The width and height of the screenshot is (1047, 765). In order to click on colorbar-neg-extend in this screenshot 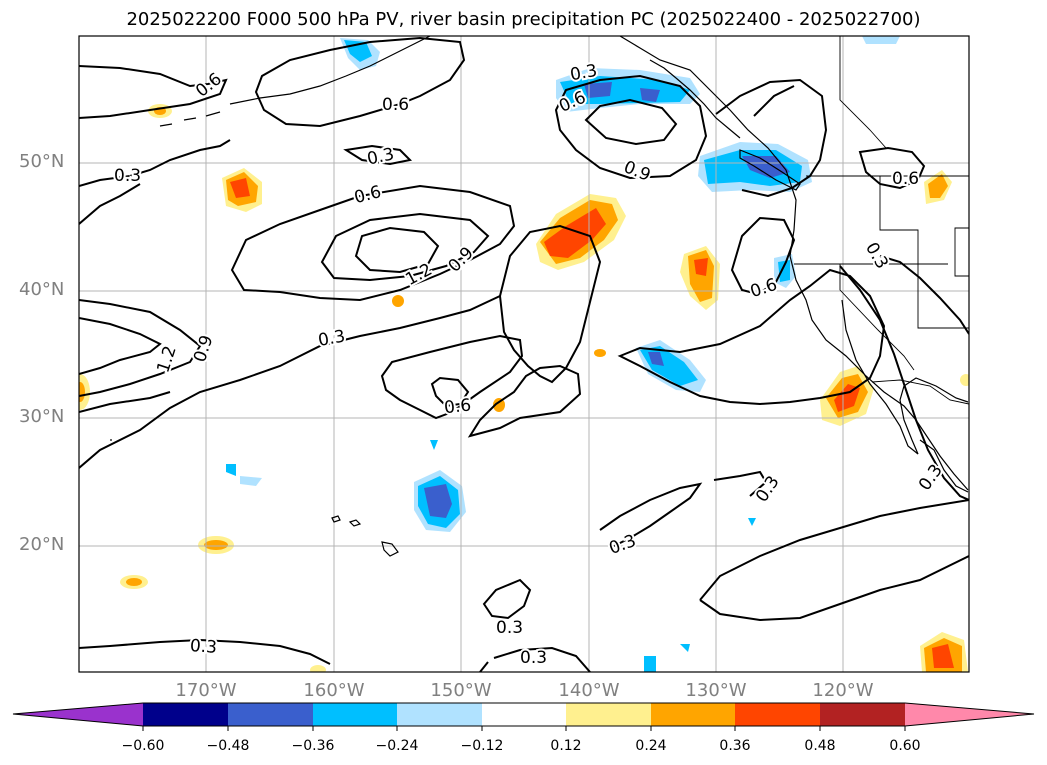, I will do `click(78, 714)`.